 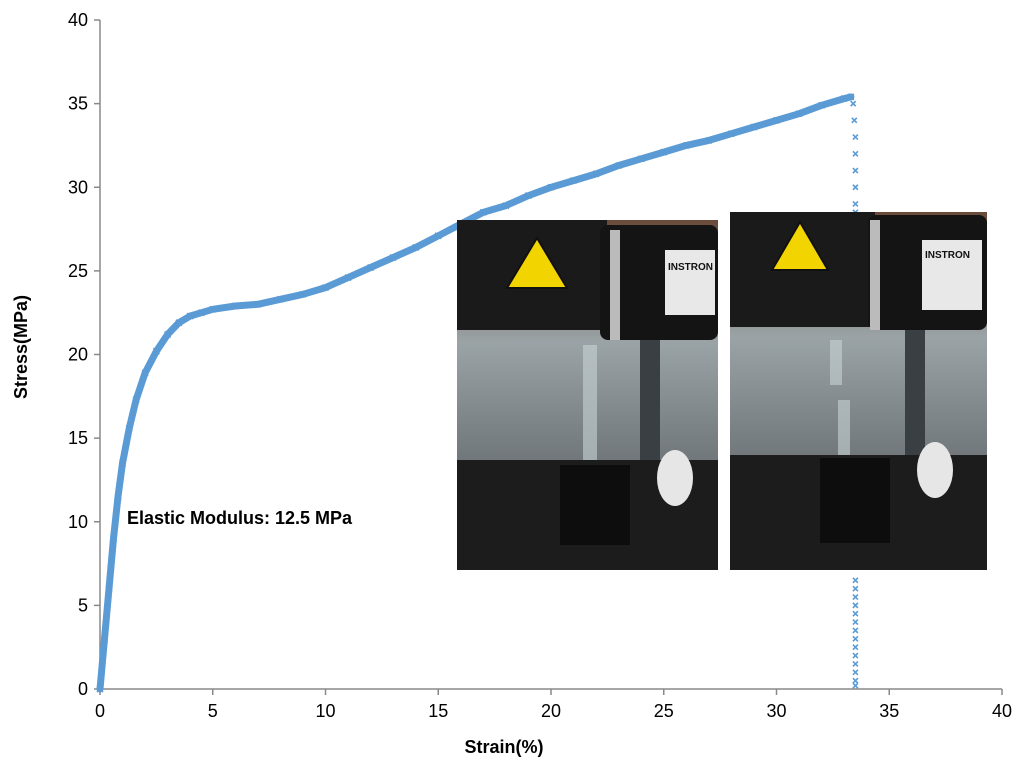 I want to click on y-tick-label: 10, so click(x=78, y=522).